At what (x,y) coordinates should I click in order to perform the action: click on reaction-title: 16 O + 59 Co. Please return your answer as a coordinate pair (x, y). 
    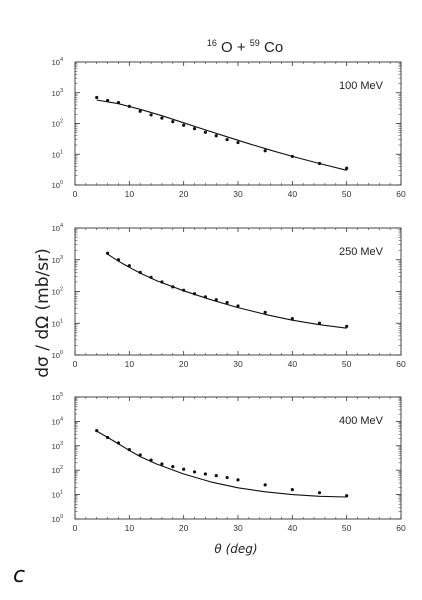
    Looking at the image, I should click on (245, 44).